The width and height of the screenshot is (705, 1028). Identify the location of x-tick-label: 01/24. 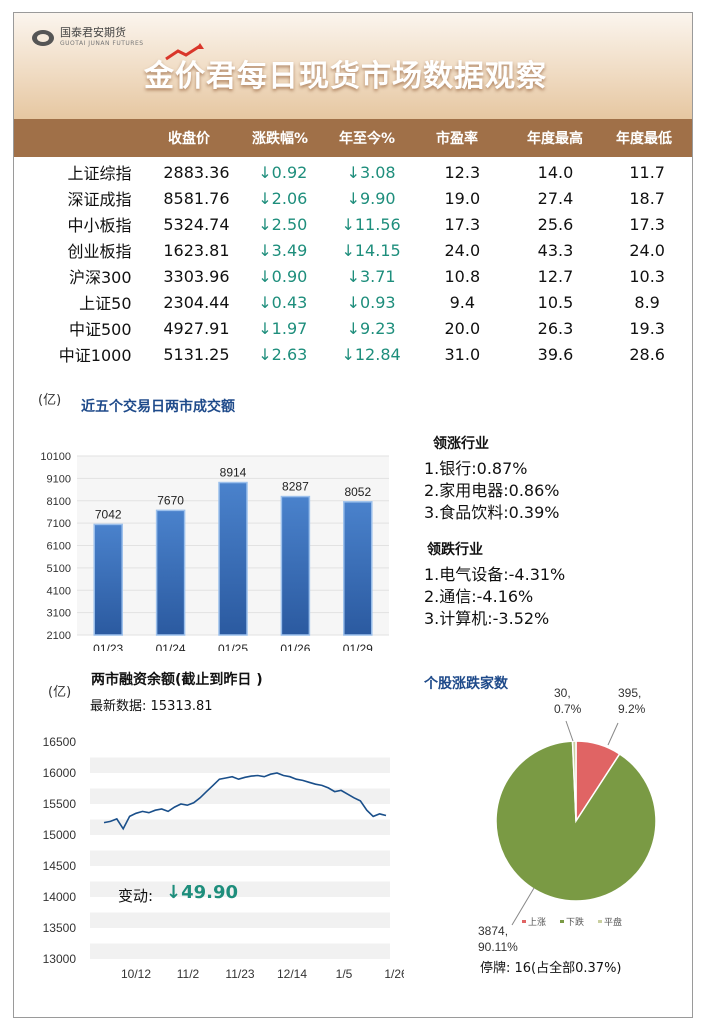
(171, 646).